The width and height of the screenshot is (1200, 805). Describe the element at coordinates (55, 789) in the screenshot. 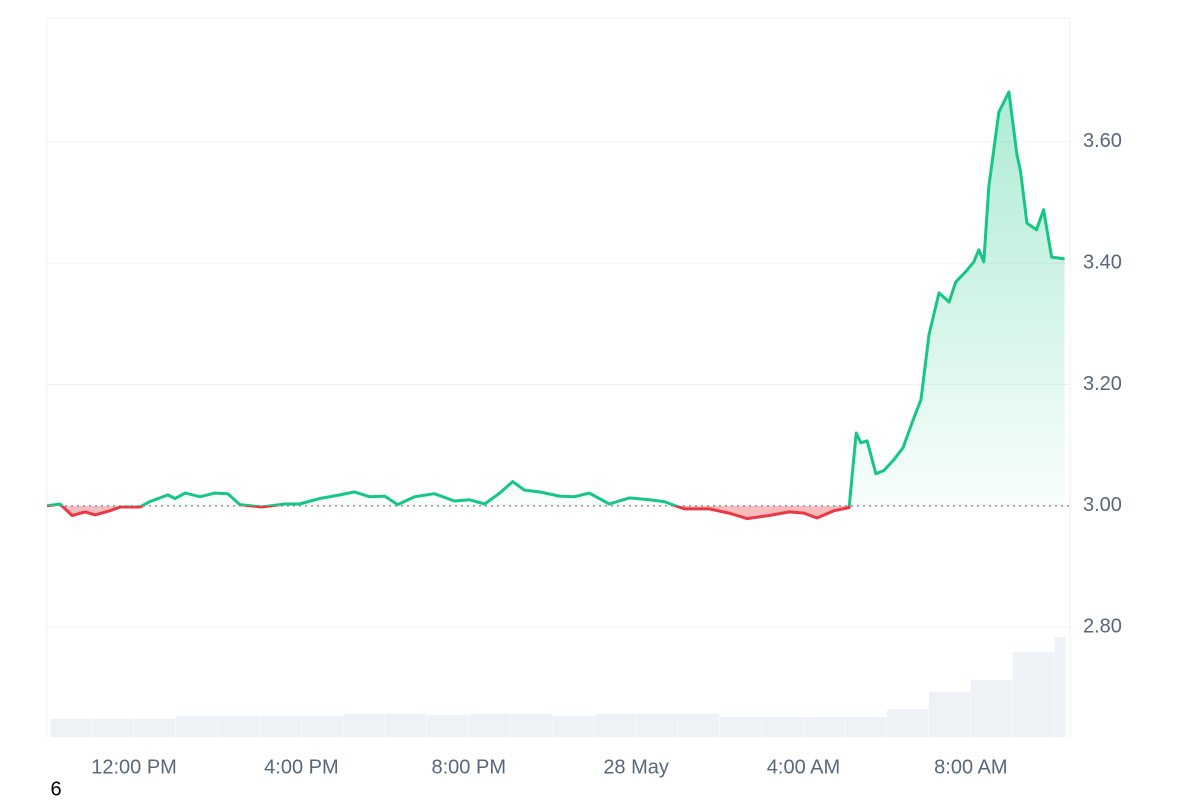

I see `annotation: 6` at that location.